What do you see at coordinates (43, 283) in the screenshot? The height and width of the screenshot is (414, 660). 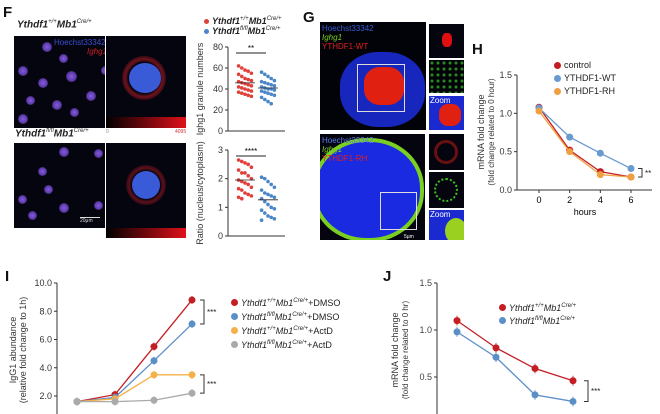 I see `I-y-tick-label: 10.0` at bounding box center [43, 283].